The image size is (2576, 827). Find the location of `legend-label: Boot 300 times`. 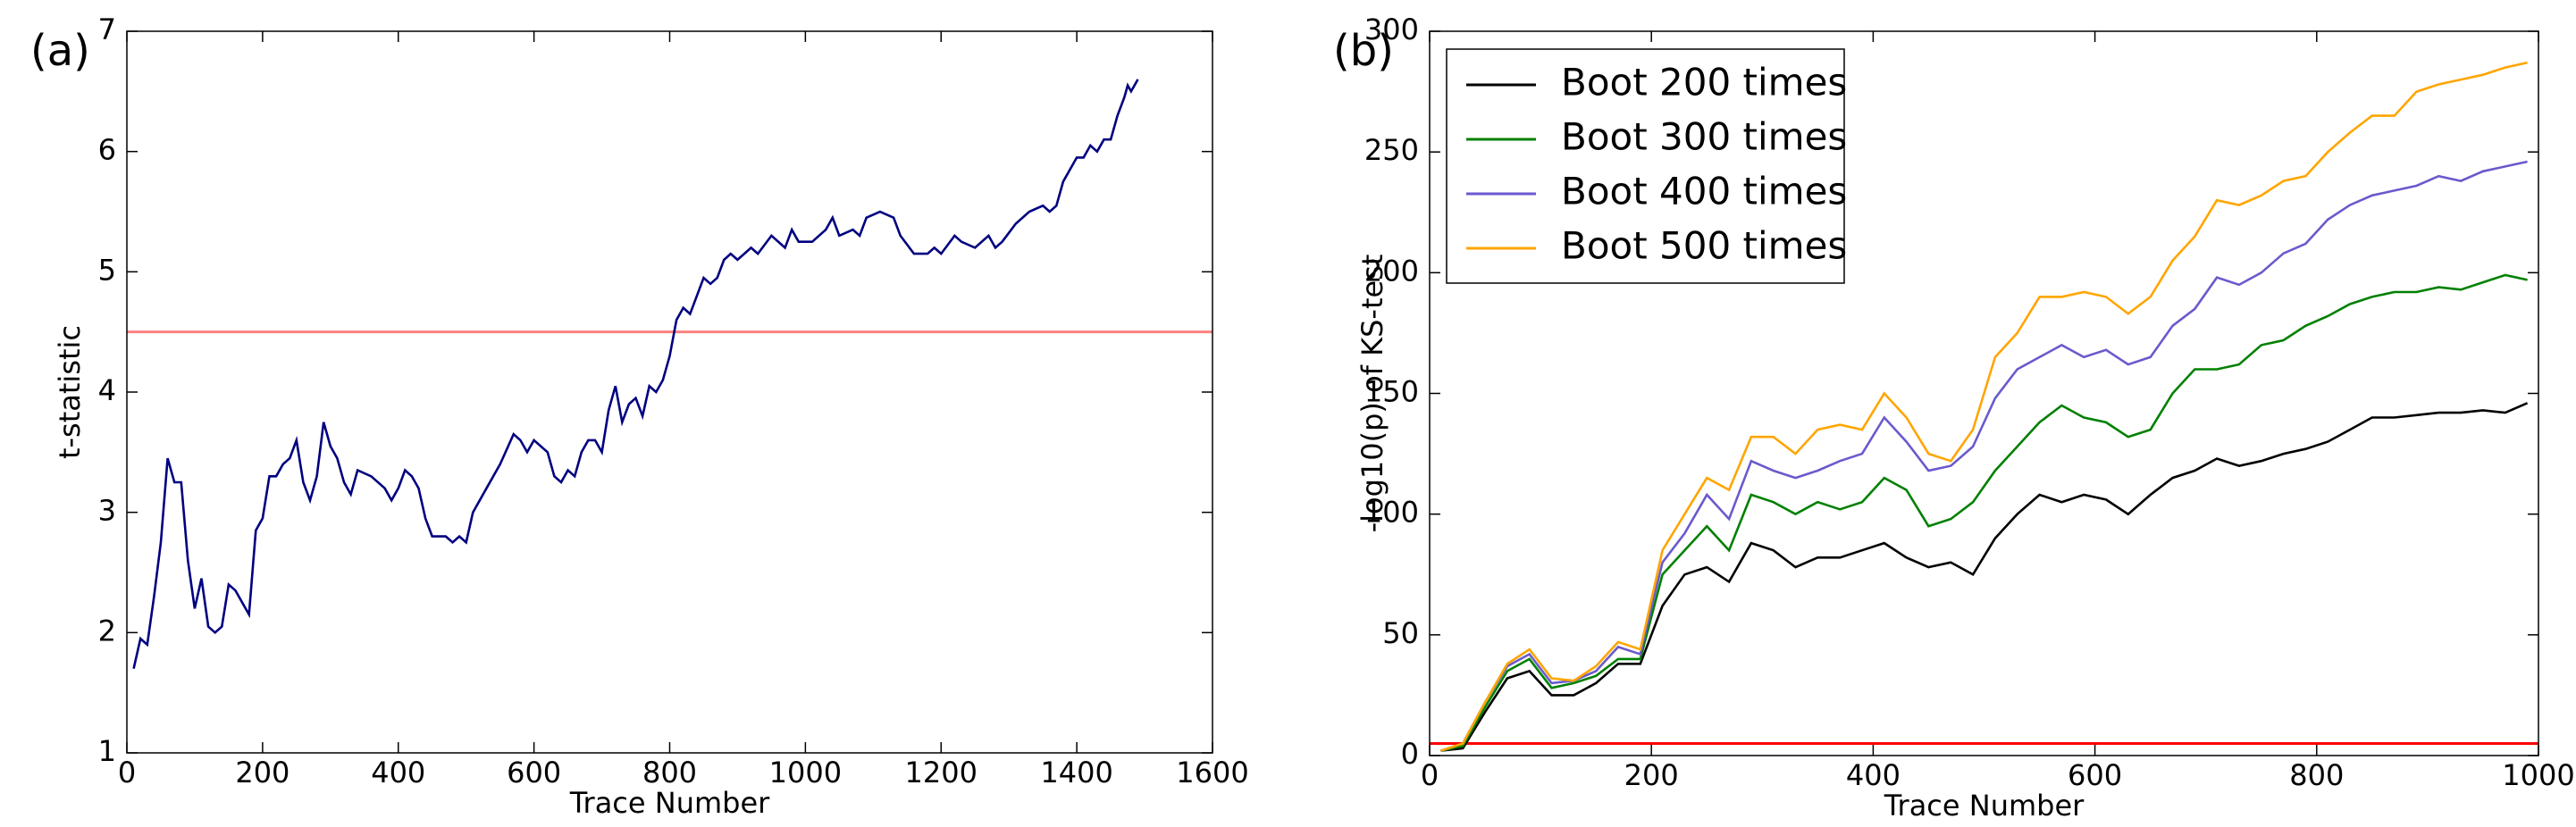

legend-label: Boot 300 times is located at coordinates (1704, 137).